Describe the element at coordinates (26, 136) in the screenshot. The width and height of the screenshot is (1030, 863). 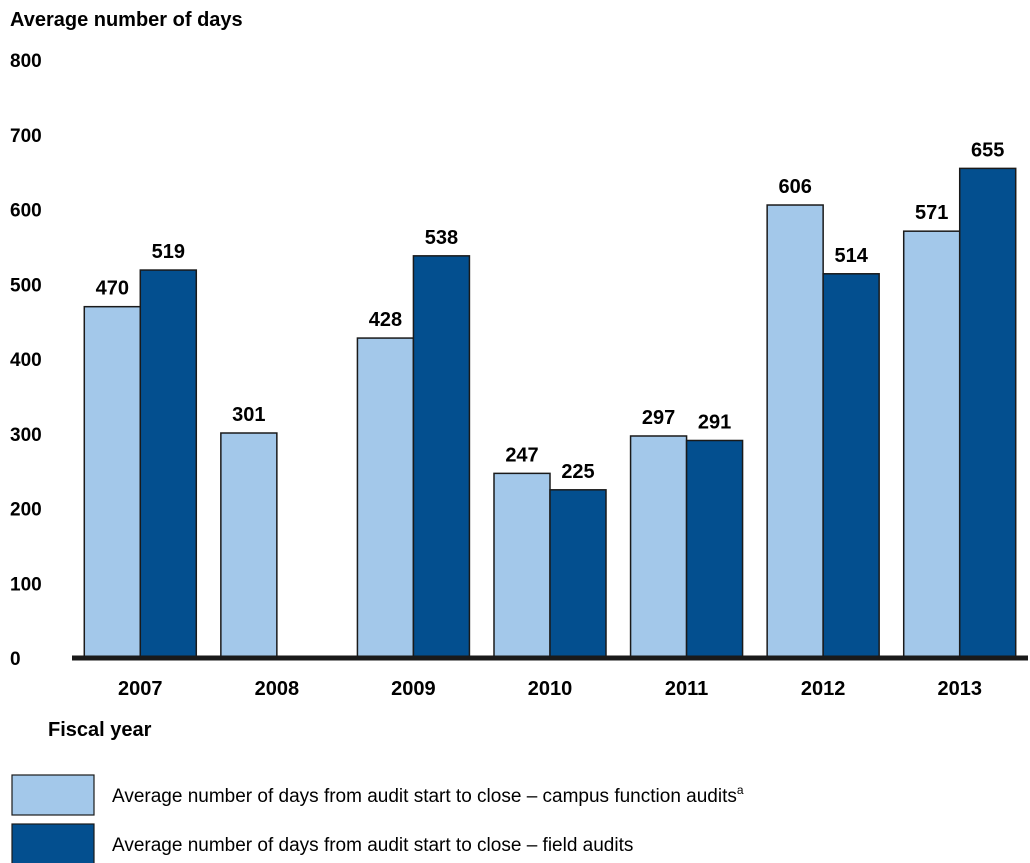
I see `y-tick-label: 700` at that location.